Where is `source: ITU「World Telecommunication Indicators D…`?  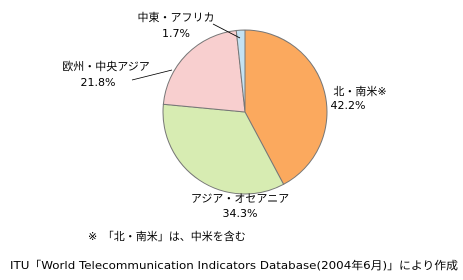 source: ITU「World Telecommunication Indicators D… is located at coordinates (234, 265).